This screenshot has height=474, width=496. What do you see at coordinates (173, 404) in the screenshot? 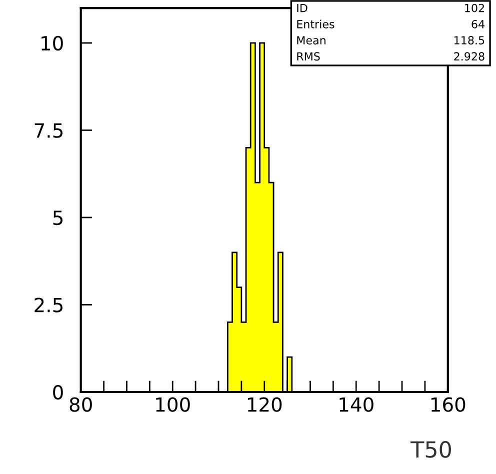
I see `x-tick-label: 100` at bounding box center [173, 404].